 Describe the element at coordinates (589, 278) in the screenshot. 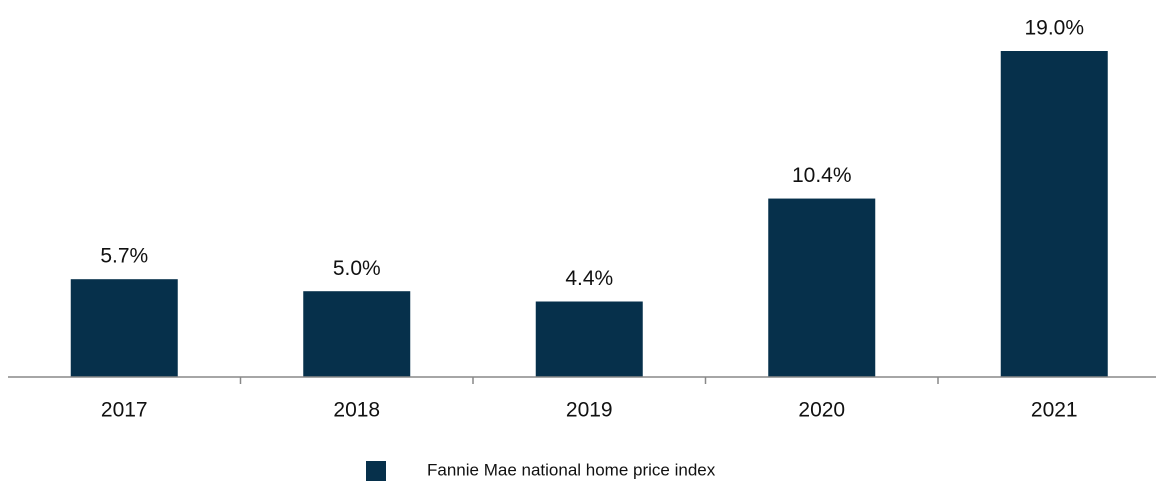

I see `data-label: 4.4%` at that location.